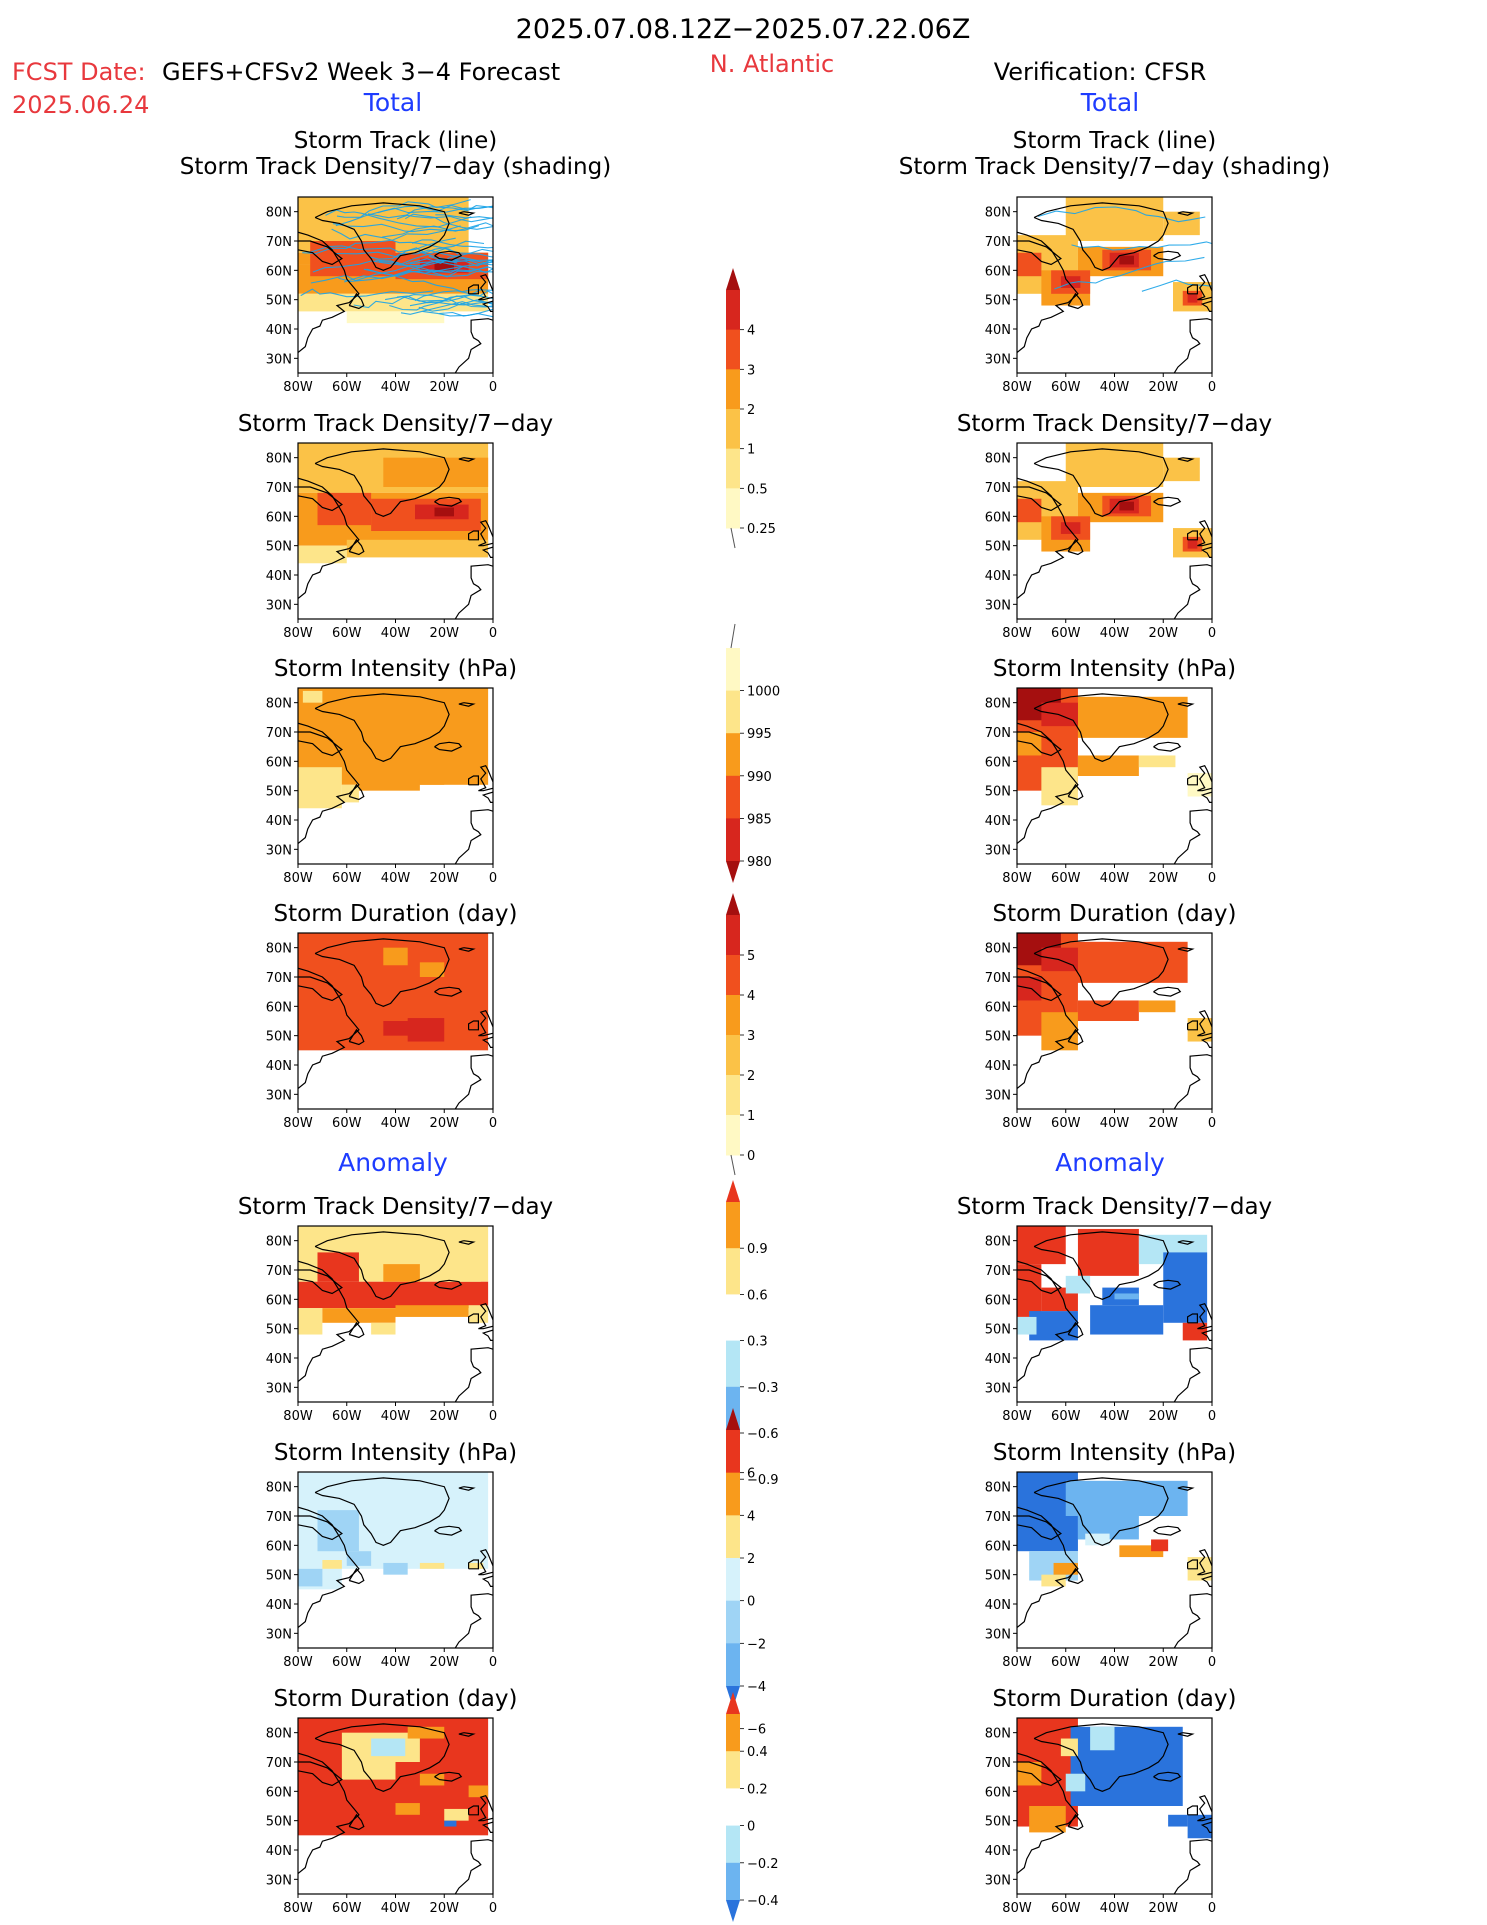 This screenshot has height=1925, width=1487. I want to click on colorbar-arrow-top, so click(733, 1419).